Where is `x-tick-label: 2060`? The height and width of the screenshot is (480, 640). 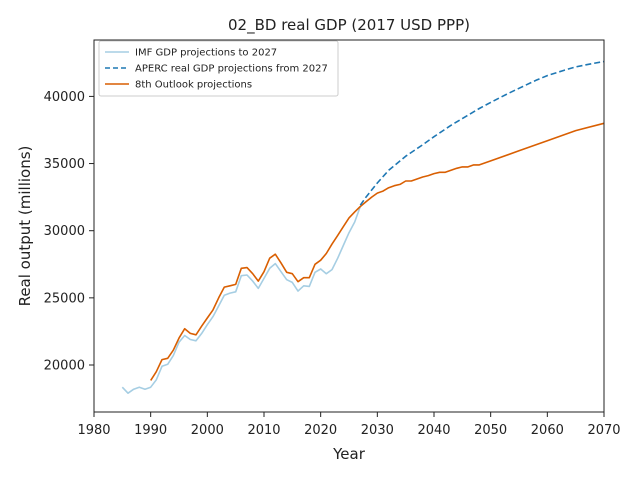 x-tick-label: 2060 is located at coordinates (547, 430).